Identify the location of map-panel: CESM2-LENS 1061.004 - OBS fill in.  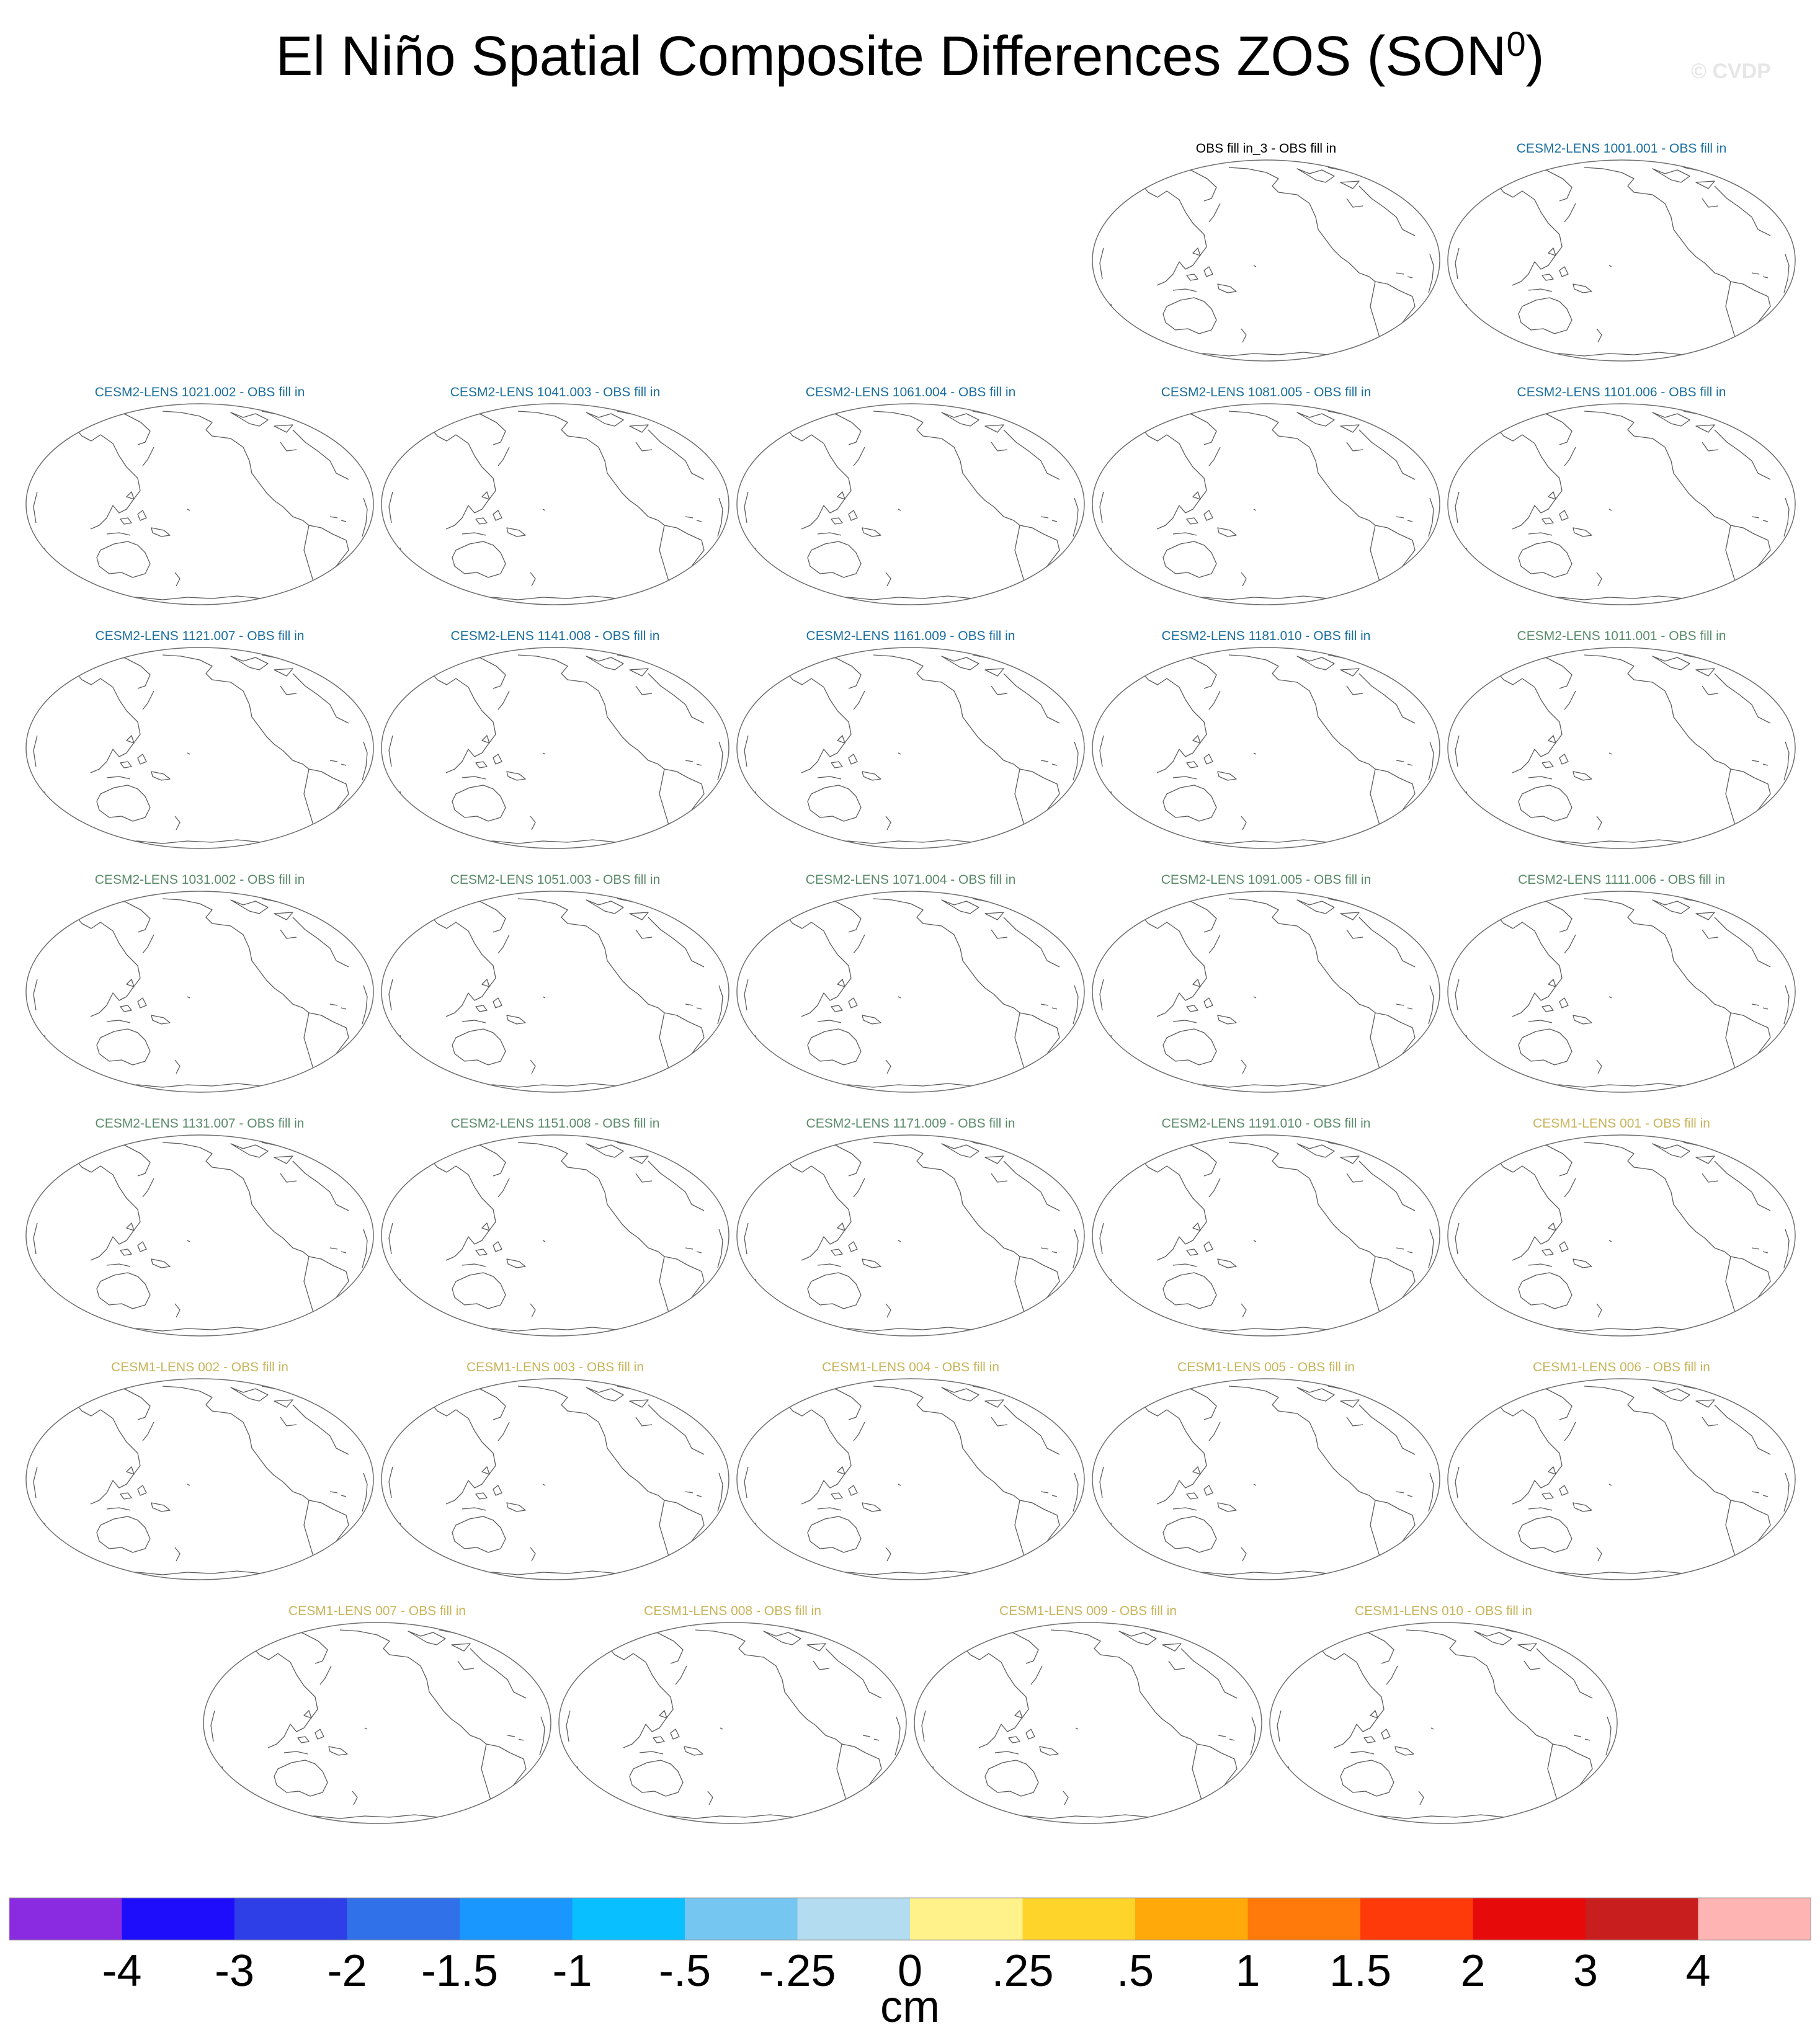
(910, 495).